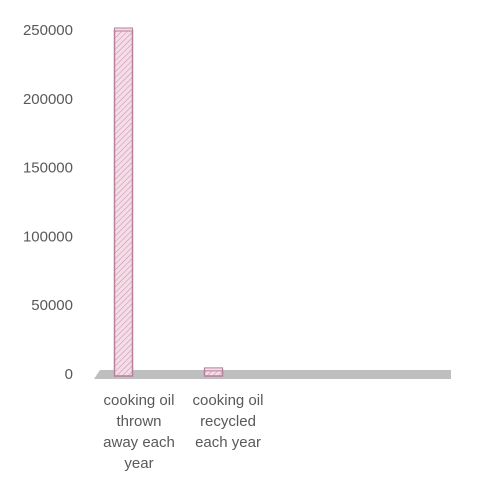 The height and width of the screenshot is (496, 482). I want to click on y-tick-label: 0, so click(69, 374).